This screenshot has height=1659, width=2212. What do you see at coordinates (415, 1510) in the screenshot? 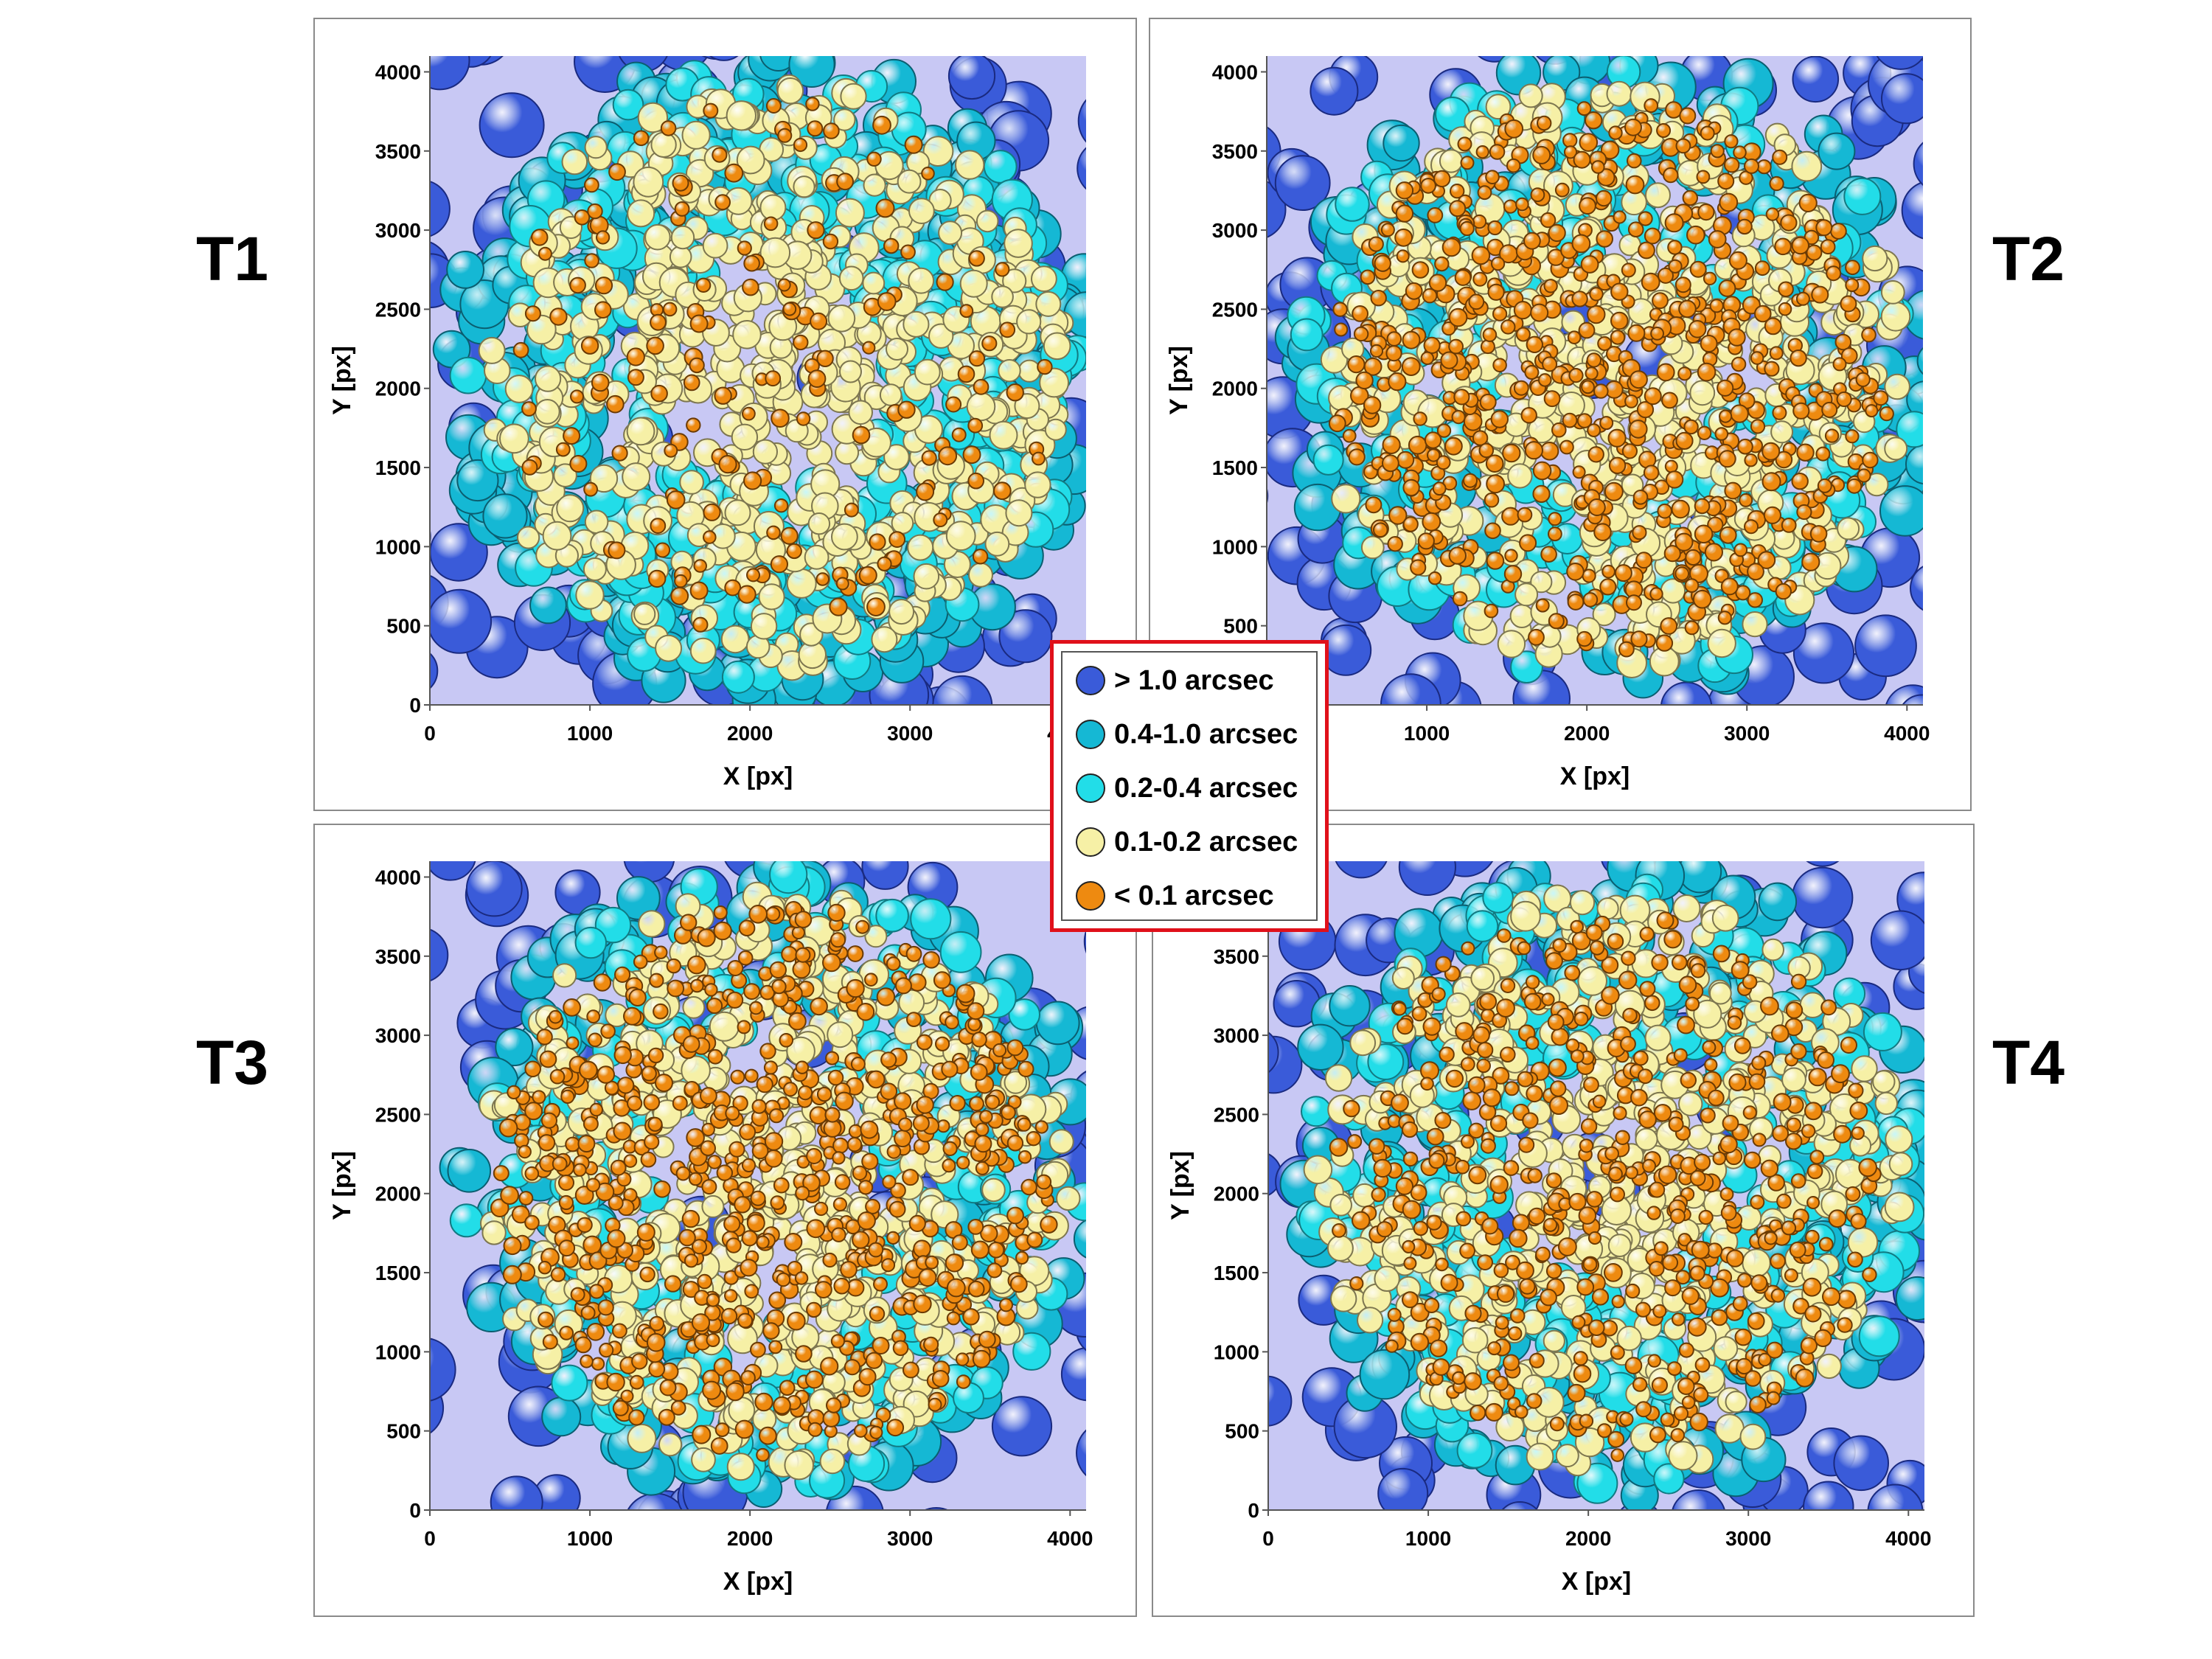
I see `y-tick-label: 0` at bounding box center [415, 1510].